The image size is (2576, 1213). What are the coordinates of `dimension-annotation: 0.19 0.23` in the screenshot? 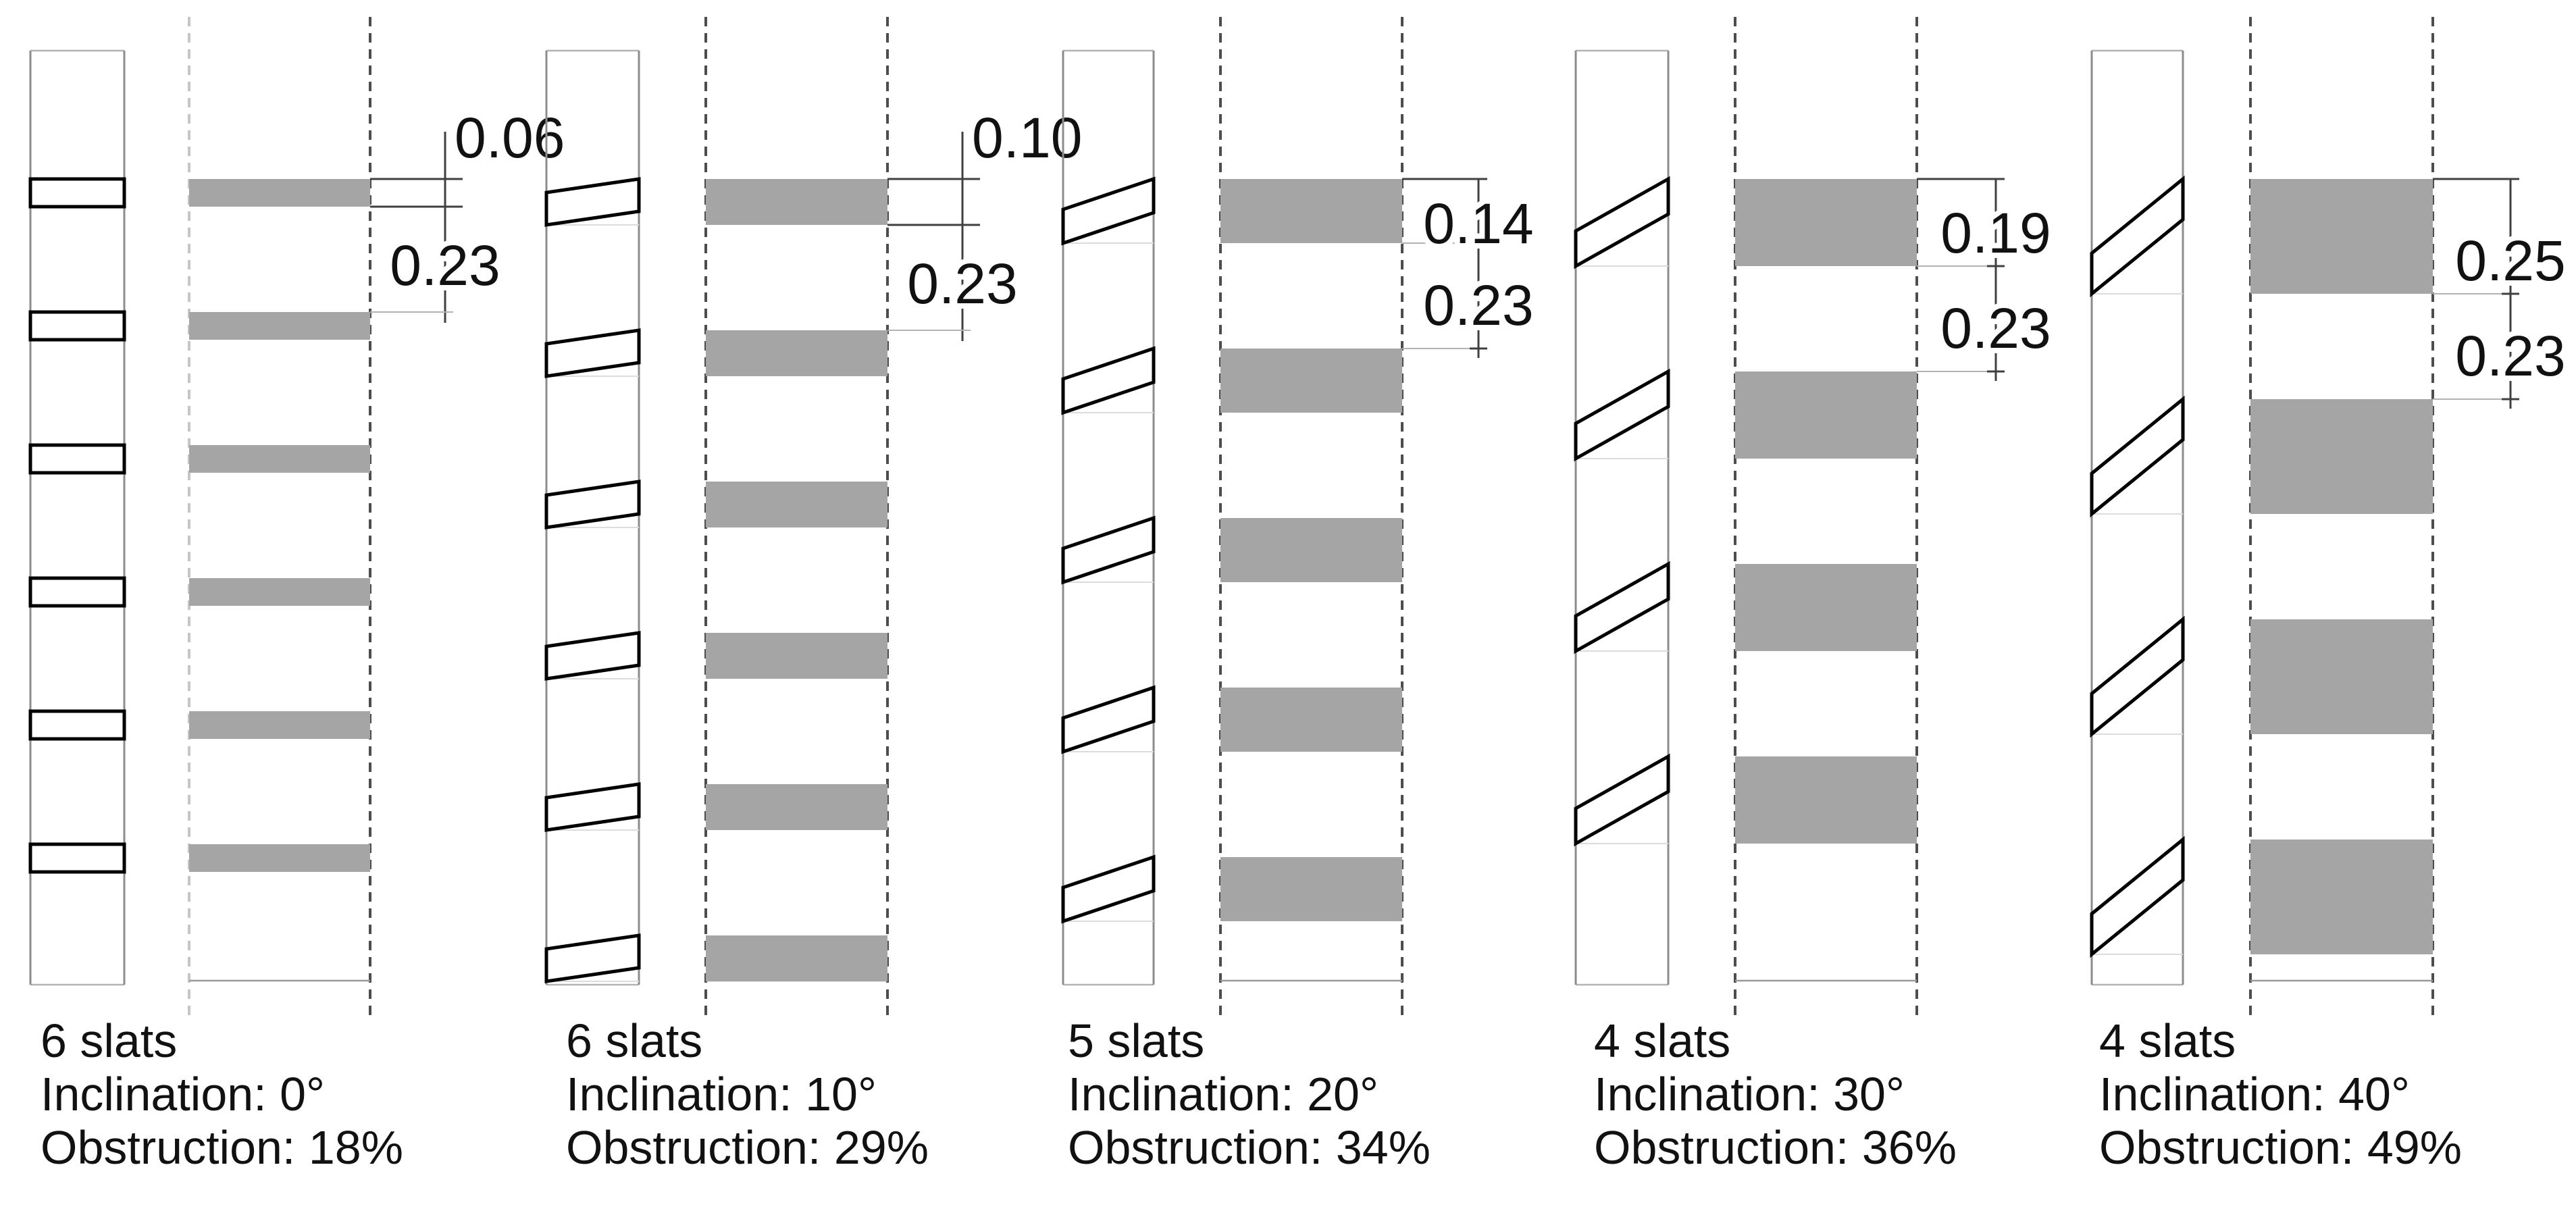 It's located at (1987, 279).